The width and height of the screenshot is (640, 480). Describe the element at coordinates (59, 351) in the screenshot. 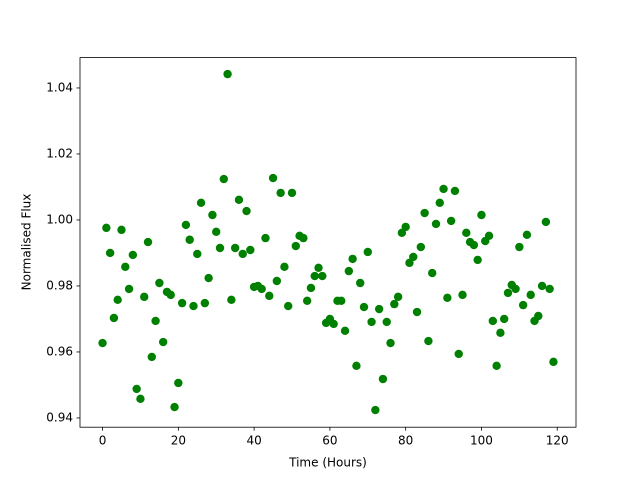

I see `y-tick-label: 0.96` at that location.